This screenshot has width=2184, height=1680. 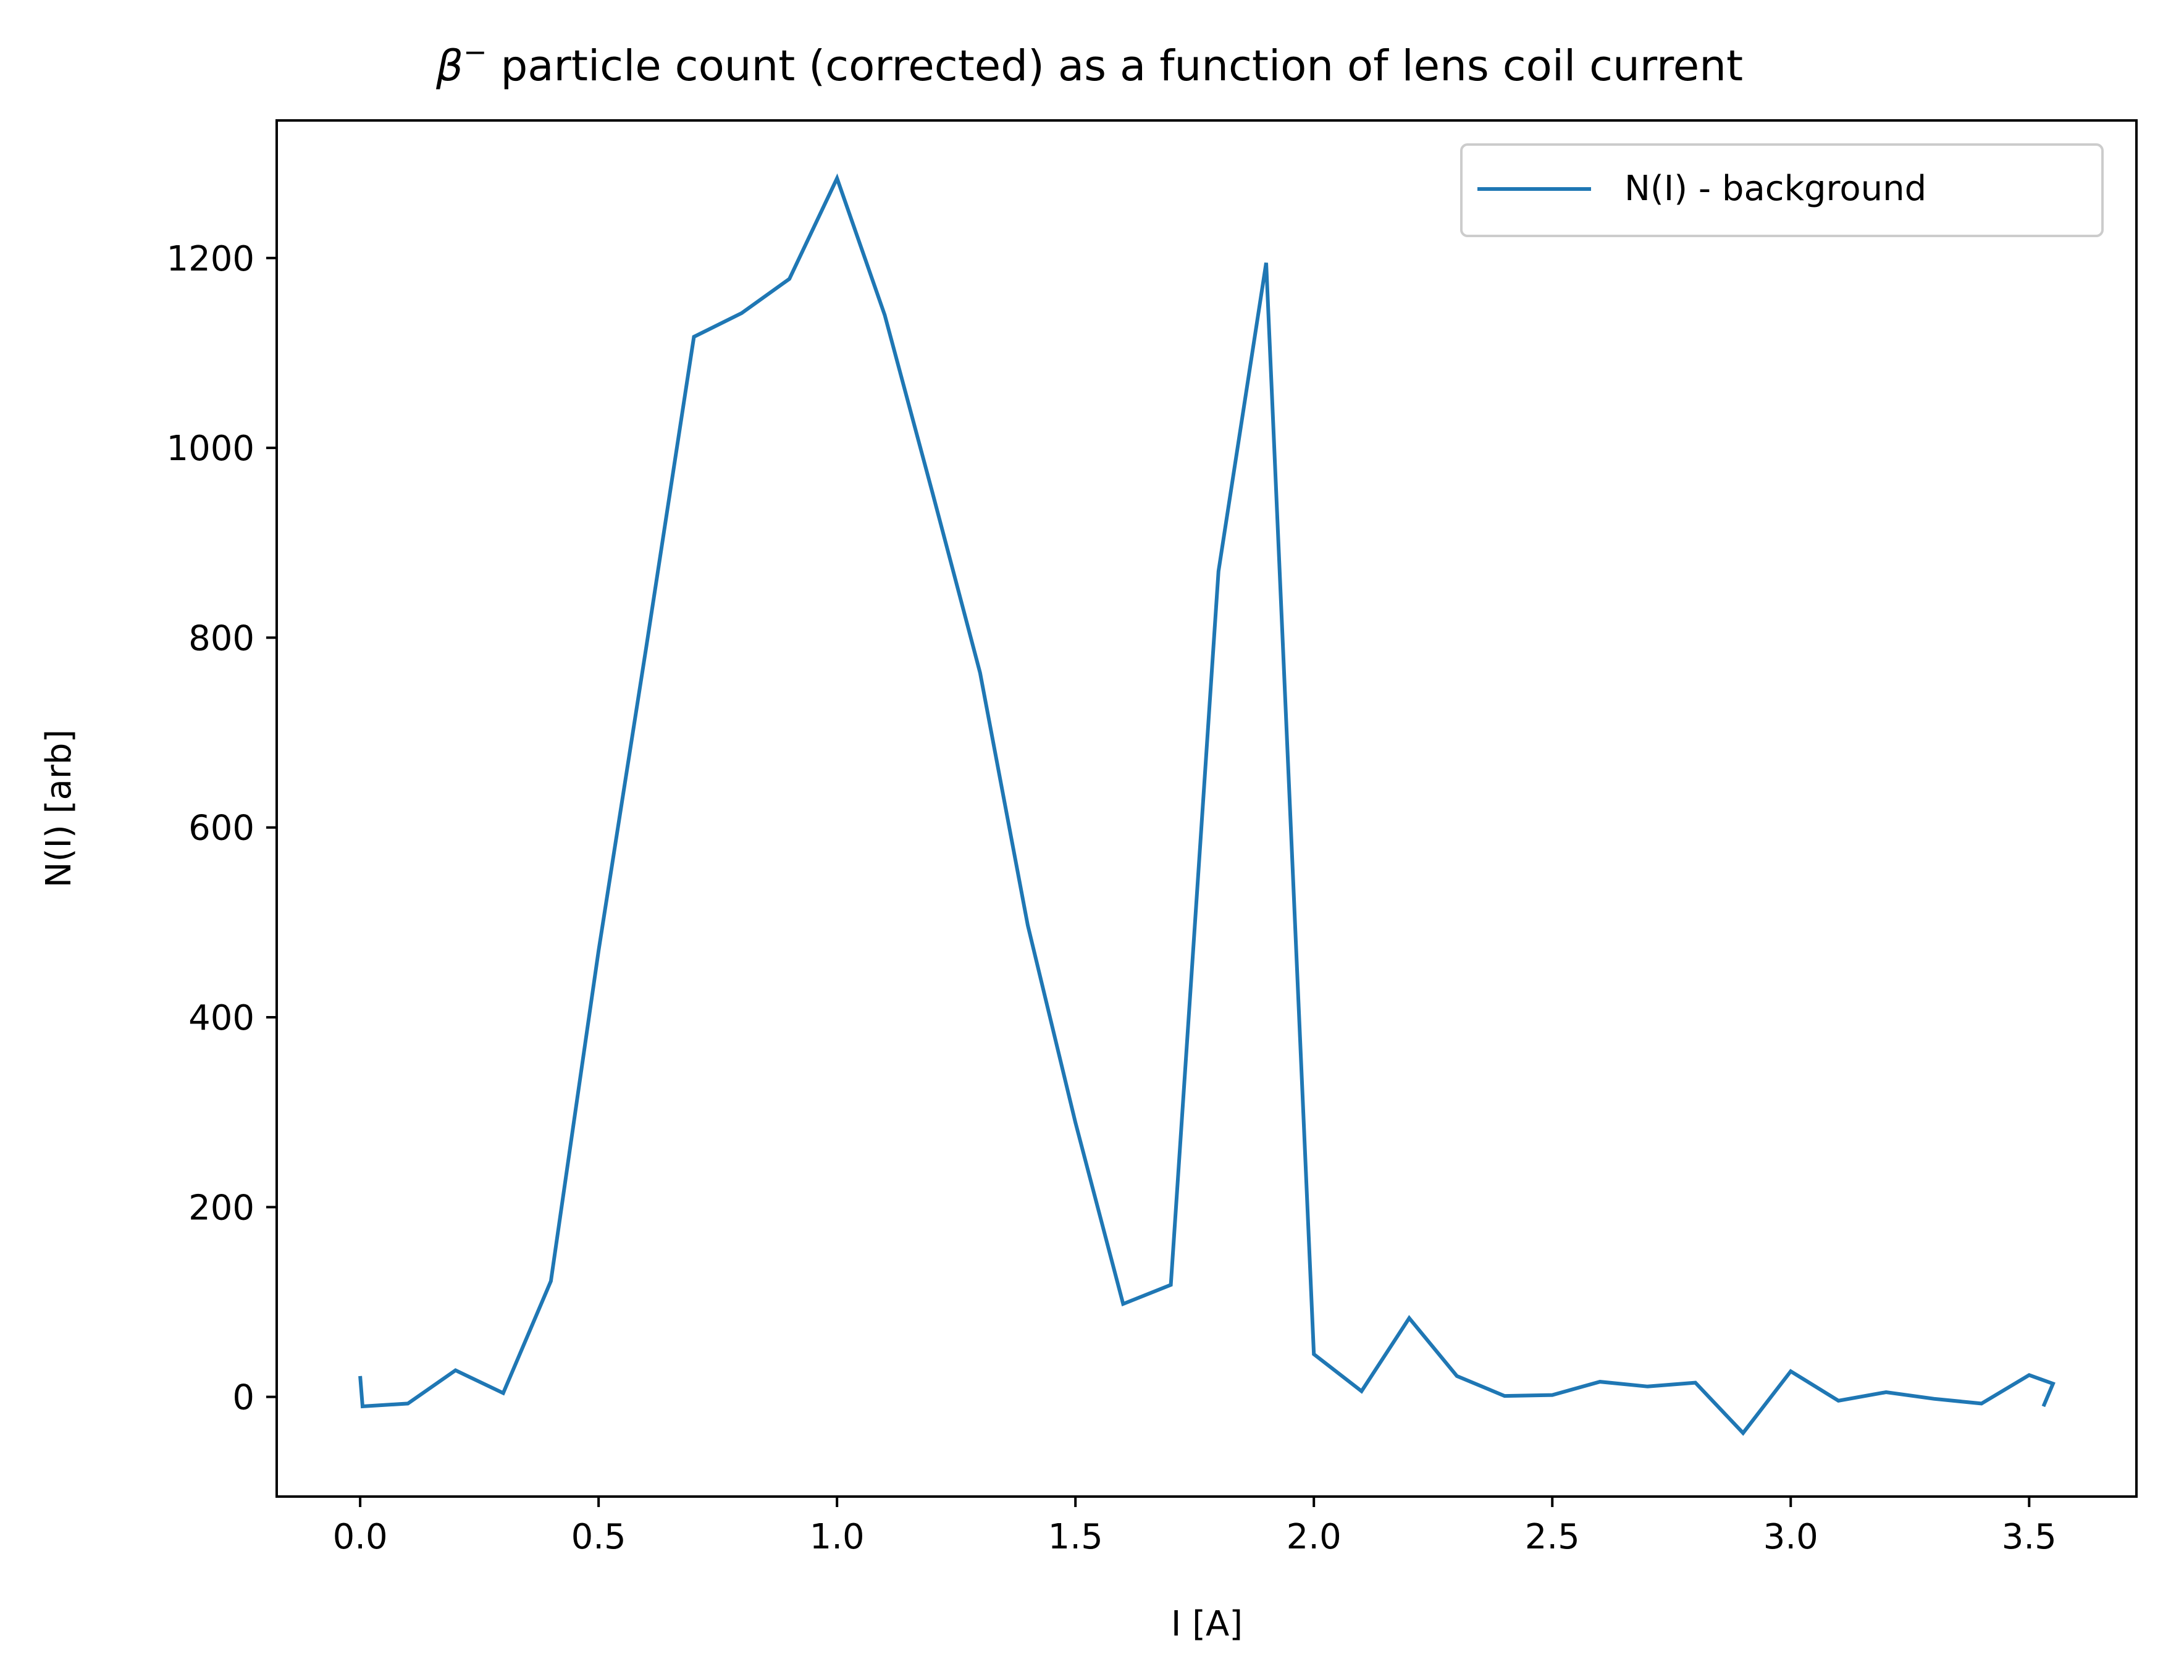 I want to click on legend-label: N(I) - background, so click(x=1775, y=189).